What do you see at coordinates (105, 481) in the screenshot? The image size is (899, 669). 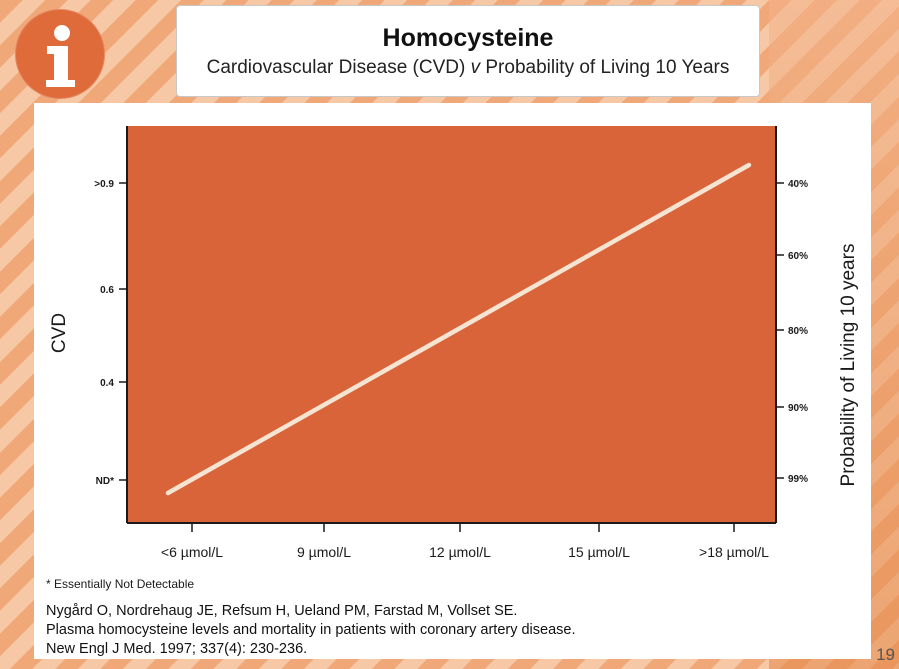 I see `y-tick-label: ND*` at bounding box center [105, 481].